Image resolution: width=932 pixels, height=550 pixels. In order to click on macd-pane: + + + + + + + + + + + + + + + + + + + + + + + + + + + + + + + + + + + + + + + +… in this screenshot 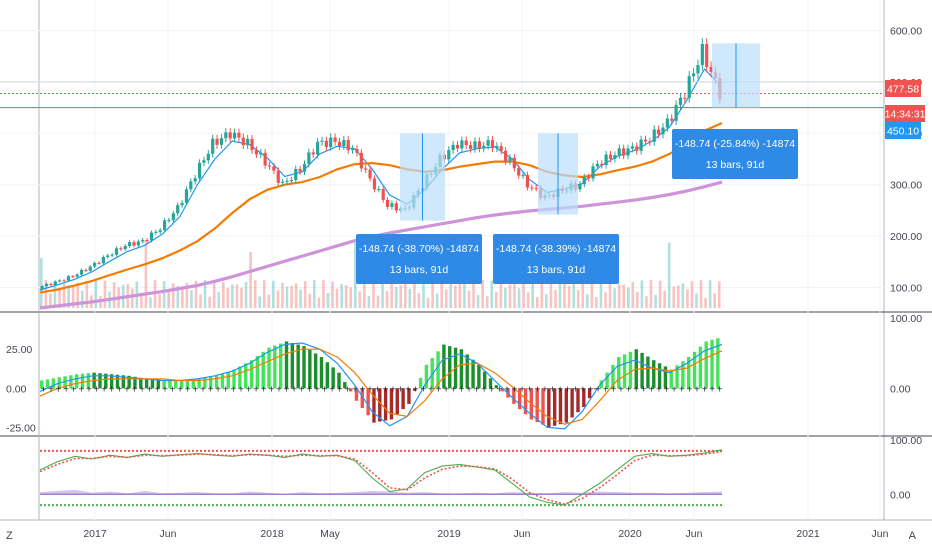, I will do `click(381, 384)`.